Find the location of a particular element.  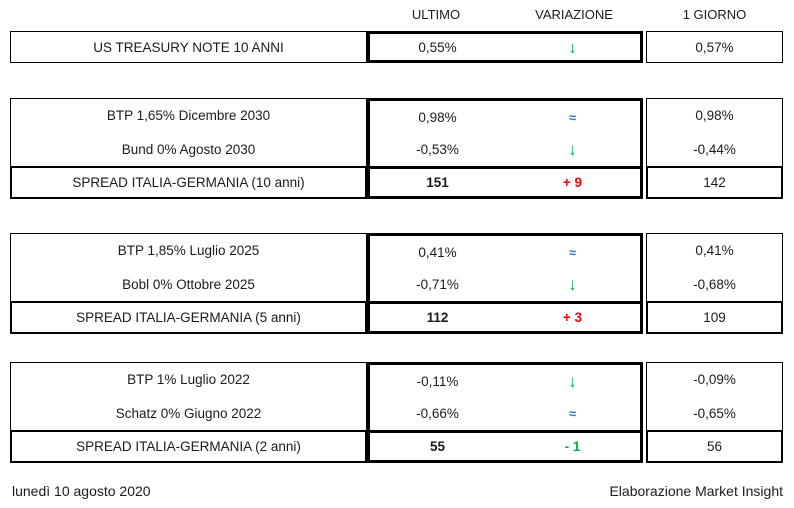

instrument-label: Schatz 0% Giugno 2022 is located at coordinates (188, 413).